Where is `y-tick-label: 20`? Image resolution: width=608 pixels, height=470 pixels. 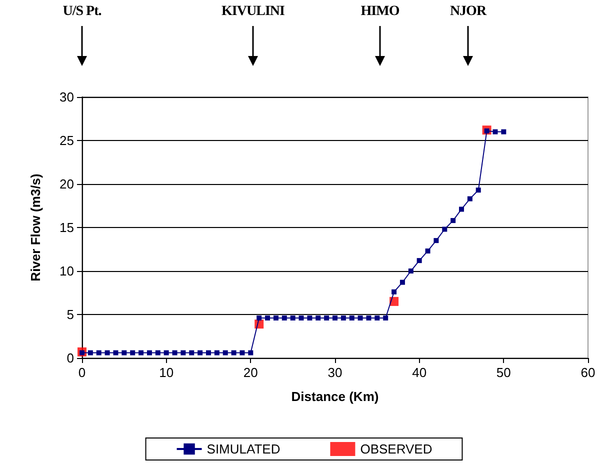 y-tick-label: 20 is located at coordinates (67, 184).